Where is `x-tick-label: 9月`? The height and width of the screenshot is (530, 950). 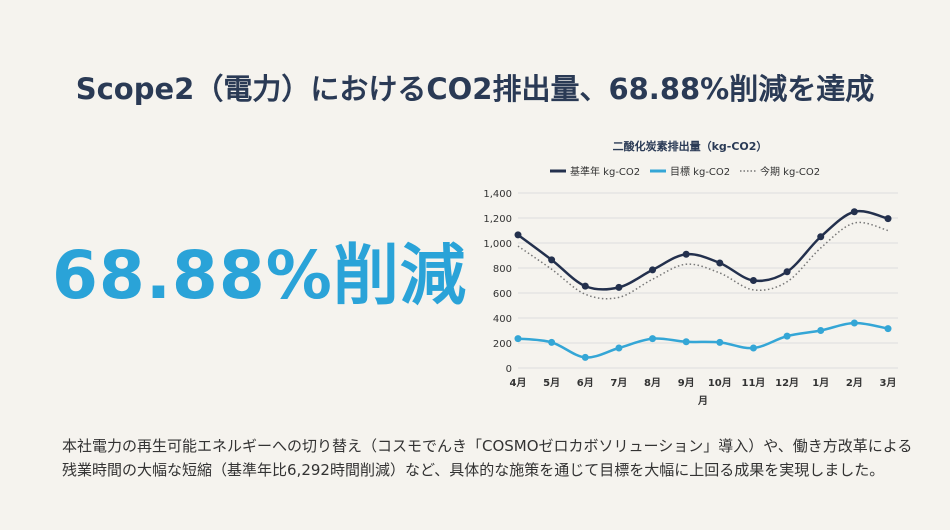 x-tick-label: 9月 is located at coordinates (686, 383).